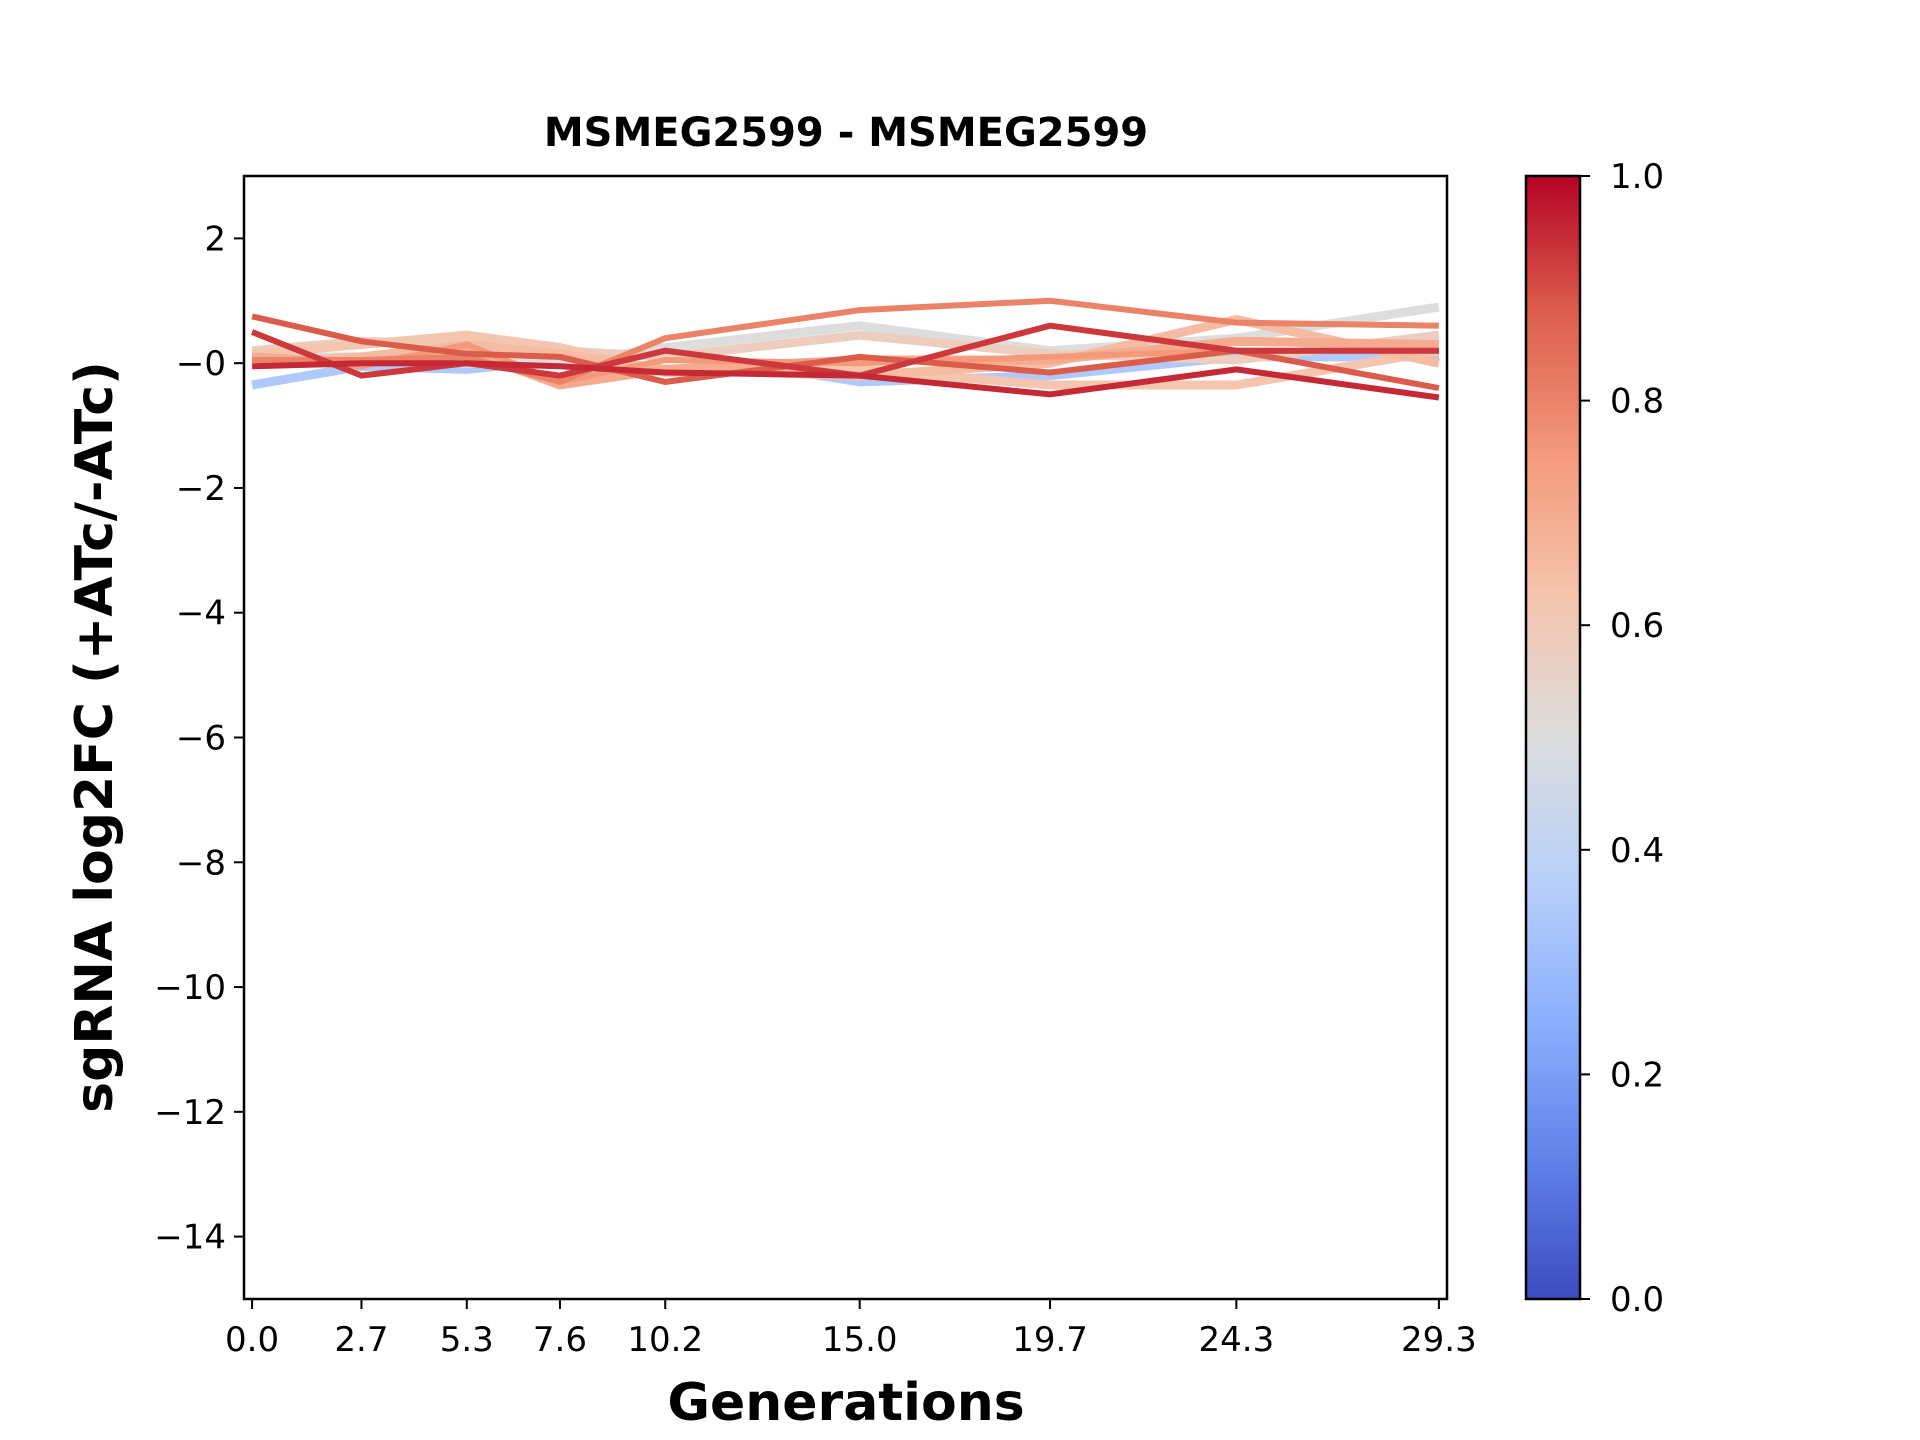 The image size is (1920, 1440). I want to click on y-axis: 2 −0 −2 −4 −6 −8 −10 −12 −14, so click(199, 738).